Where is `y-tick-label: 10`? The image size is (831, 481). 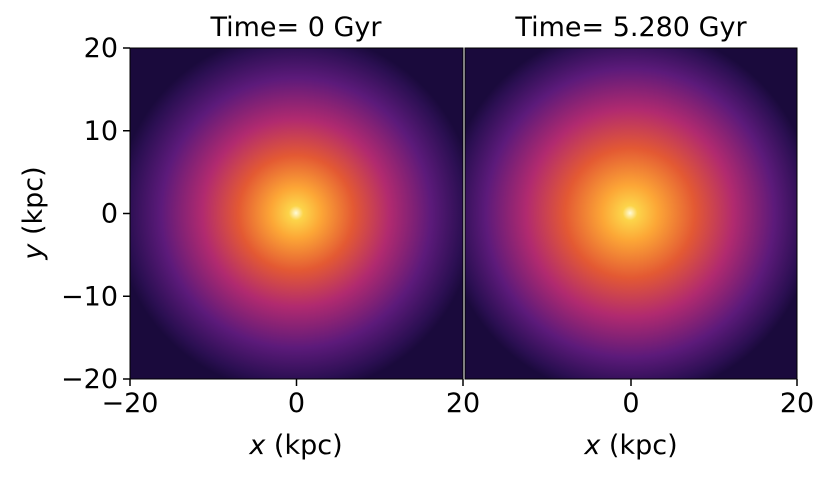 y-tick-label: 10 is located at coordinates (101, 131).